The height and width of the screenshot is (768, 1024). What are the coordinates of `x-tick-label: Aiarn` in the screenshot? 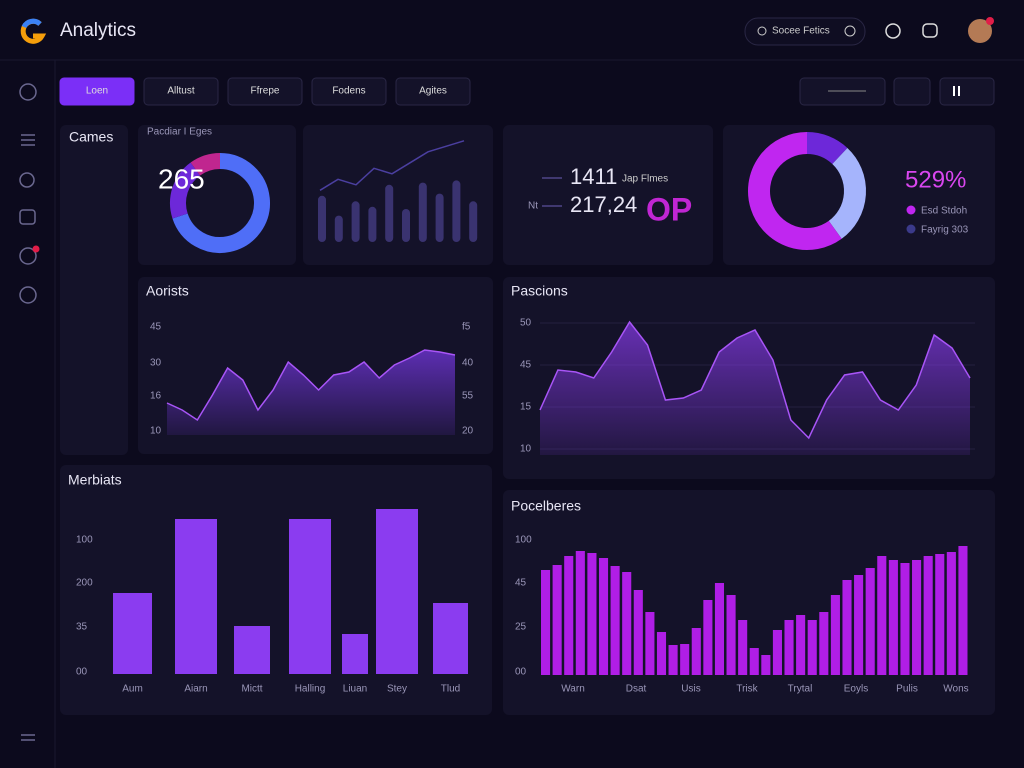 It's located at (195, 689).